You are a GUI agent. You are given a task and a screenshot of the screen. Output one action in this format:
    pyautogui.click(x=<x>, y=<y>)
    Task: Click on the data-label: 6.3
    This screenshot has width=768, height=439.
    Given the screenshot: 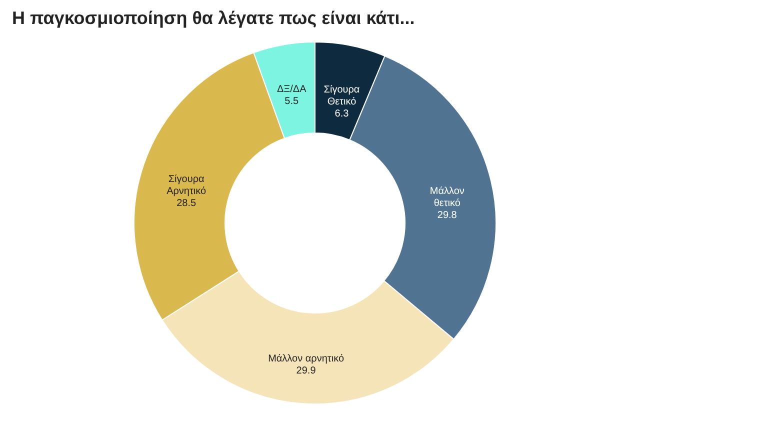 What is the action you would take?
    pyautogui.click(x=342, y=114)
    